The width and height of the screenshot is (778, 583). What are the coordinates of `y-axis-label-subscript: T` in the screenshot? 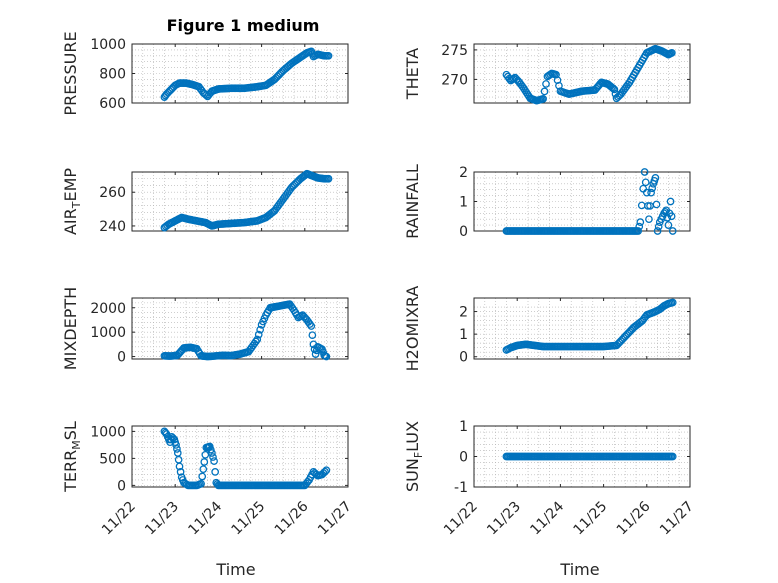 It's located at (76, 205).